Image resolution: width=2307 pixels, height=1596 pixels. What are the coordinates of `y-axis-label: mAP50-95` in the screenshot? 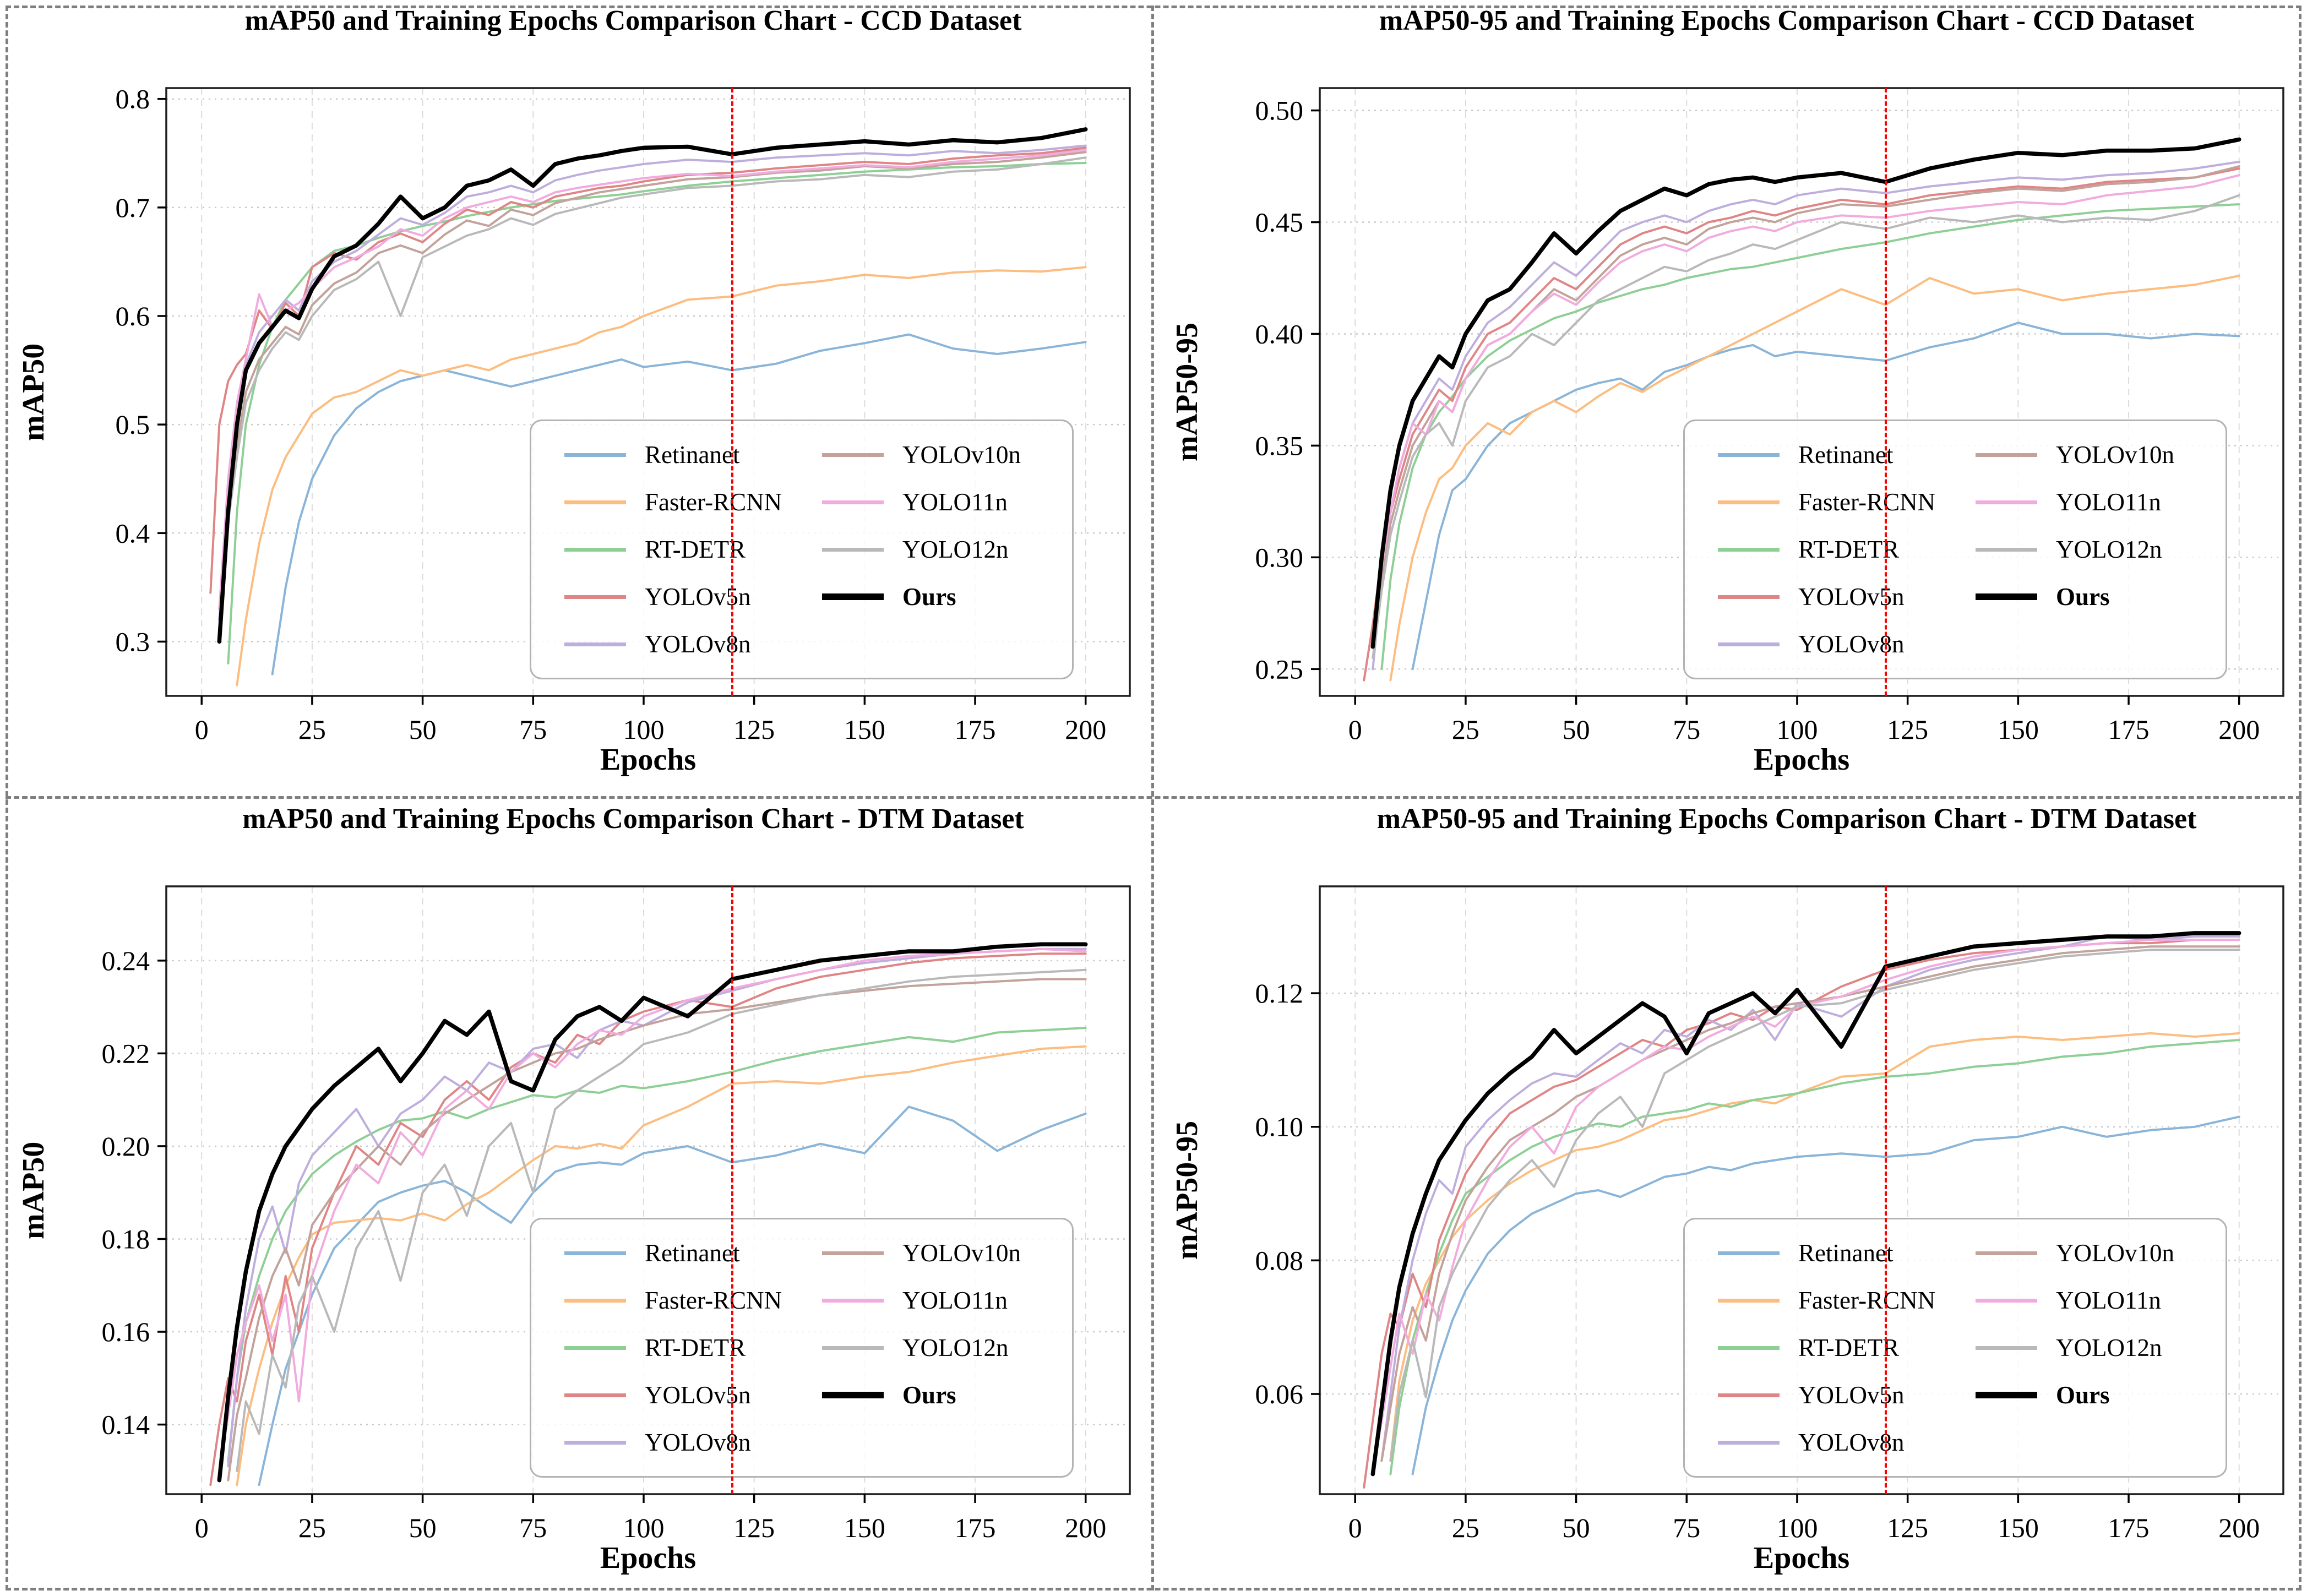 It's located at (1187, 1190).